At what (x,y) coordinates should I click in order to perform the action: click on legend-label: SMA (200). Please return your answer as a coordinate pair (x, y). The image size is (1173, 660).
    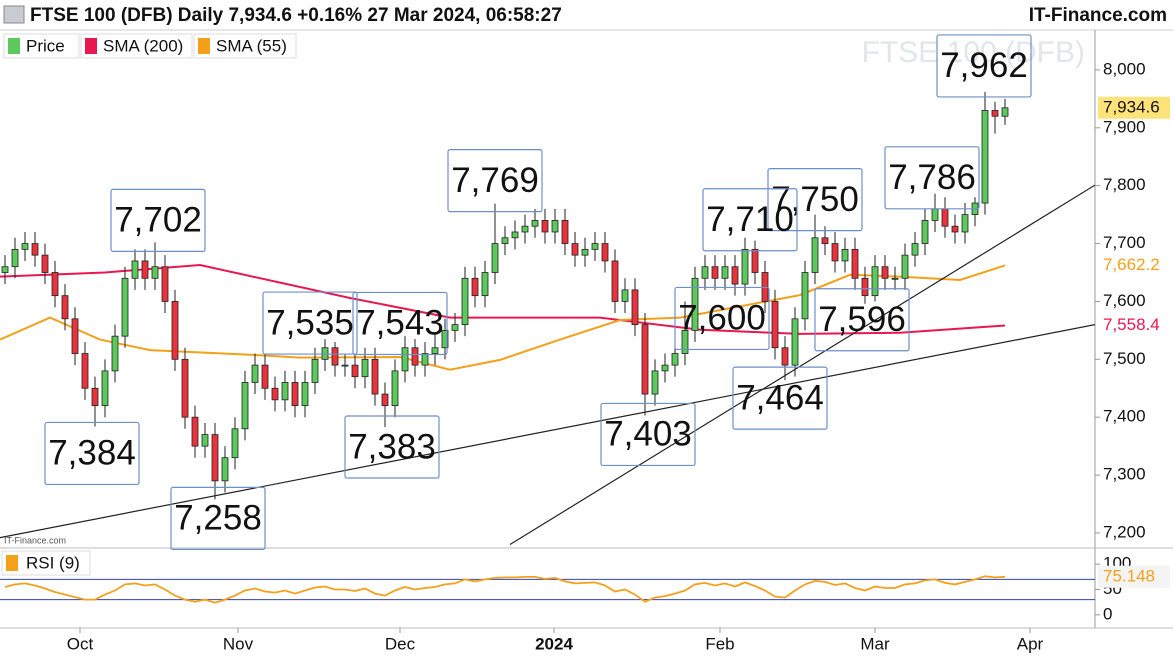
    Looking at the image, I should click on (143, 45).